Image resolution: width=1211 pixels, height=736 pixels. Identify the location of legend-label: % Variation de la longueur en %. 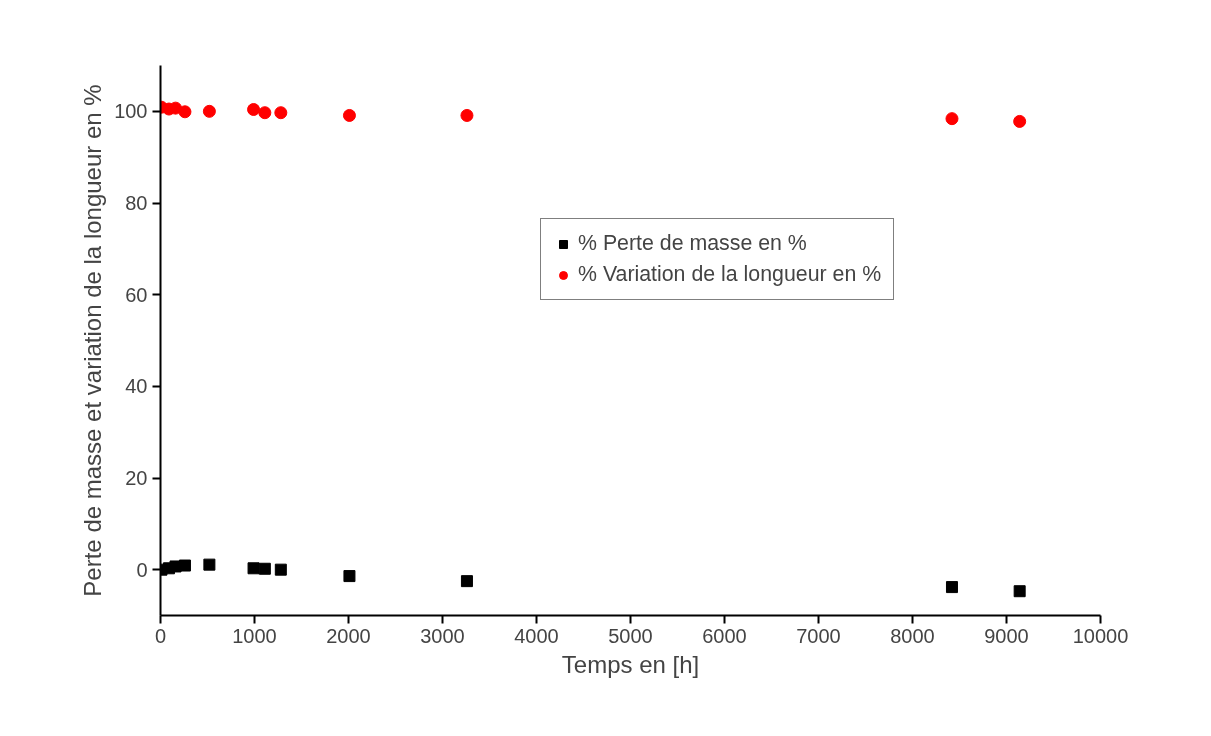
(730, 274).